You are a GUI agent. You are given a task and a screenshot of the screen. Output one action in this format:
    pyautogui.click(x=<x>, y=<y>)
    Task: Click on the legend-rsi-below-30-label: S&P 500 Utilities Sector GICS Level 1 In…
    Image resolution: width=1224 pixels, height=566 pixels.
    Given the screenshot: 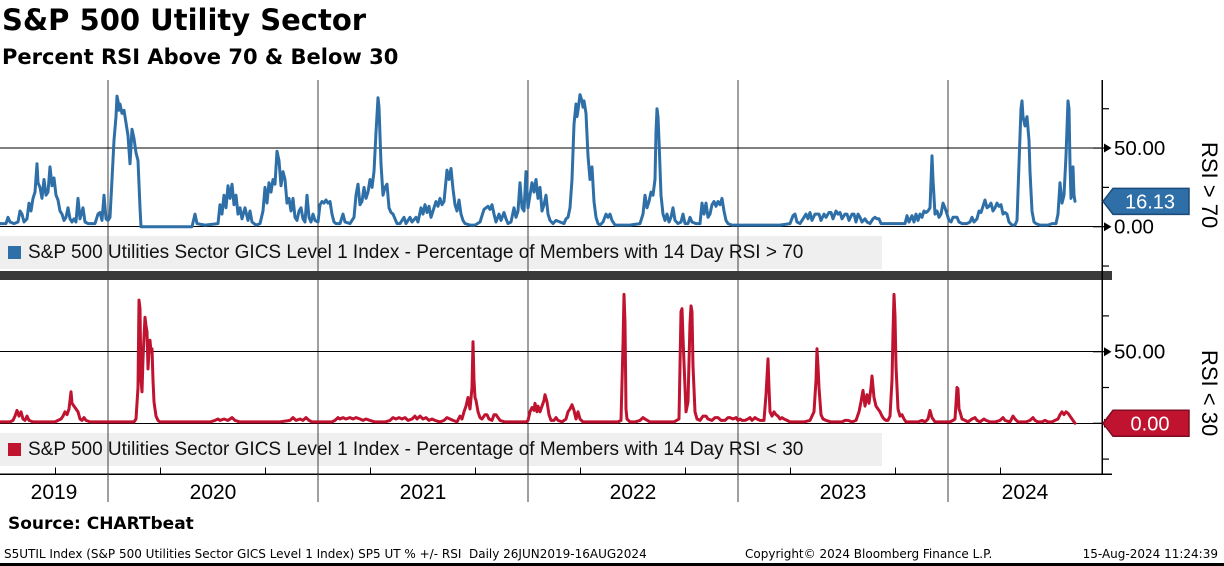 What is the action you would take?
    pyautogui.click(x=416, y=449)
    